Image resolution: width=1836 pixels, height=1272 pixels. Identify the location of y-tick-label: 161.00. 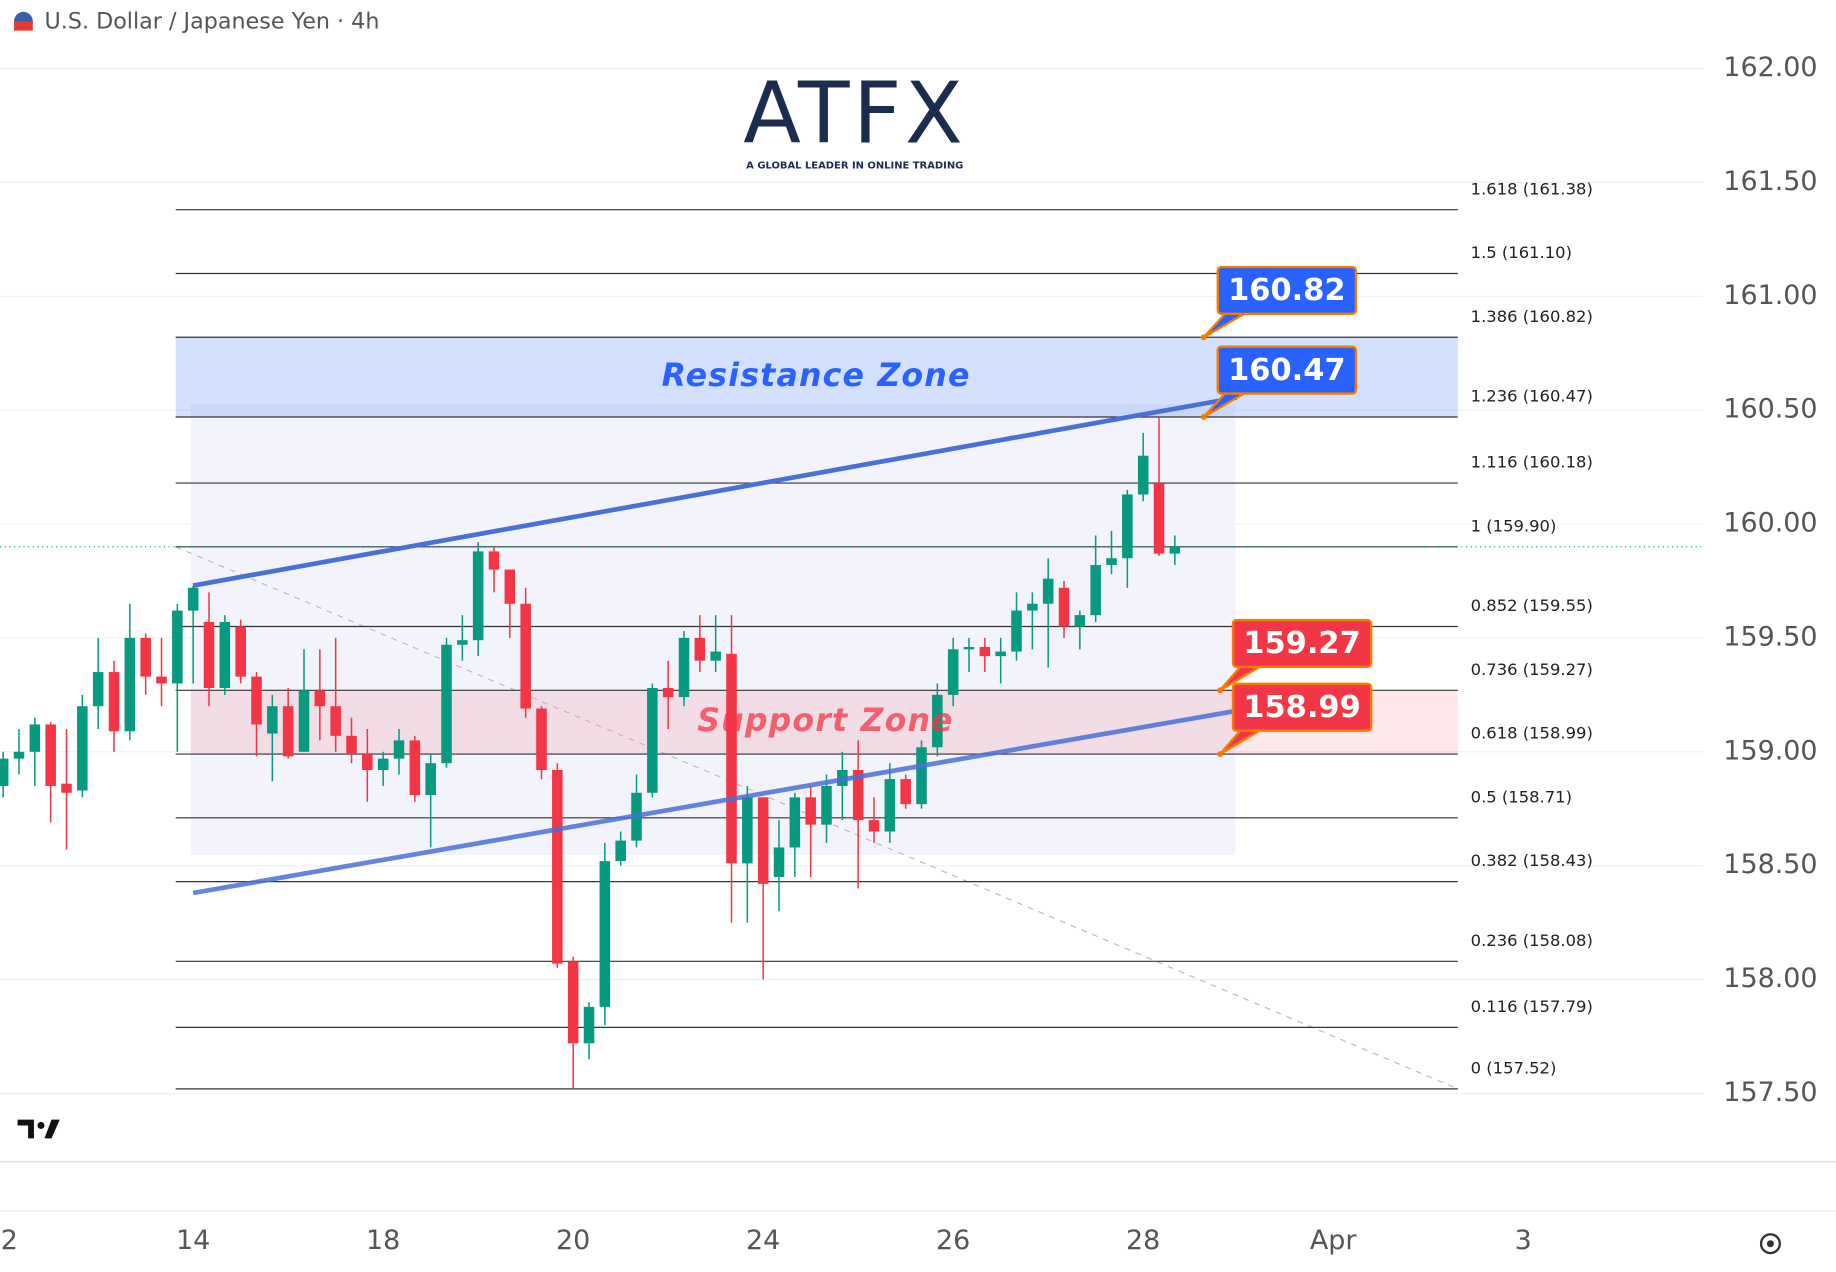
(1770, 295).